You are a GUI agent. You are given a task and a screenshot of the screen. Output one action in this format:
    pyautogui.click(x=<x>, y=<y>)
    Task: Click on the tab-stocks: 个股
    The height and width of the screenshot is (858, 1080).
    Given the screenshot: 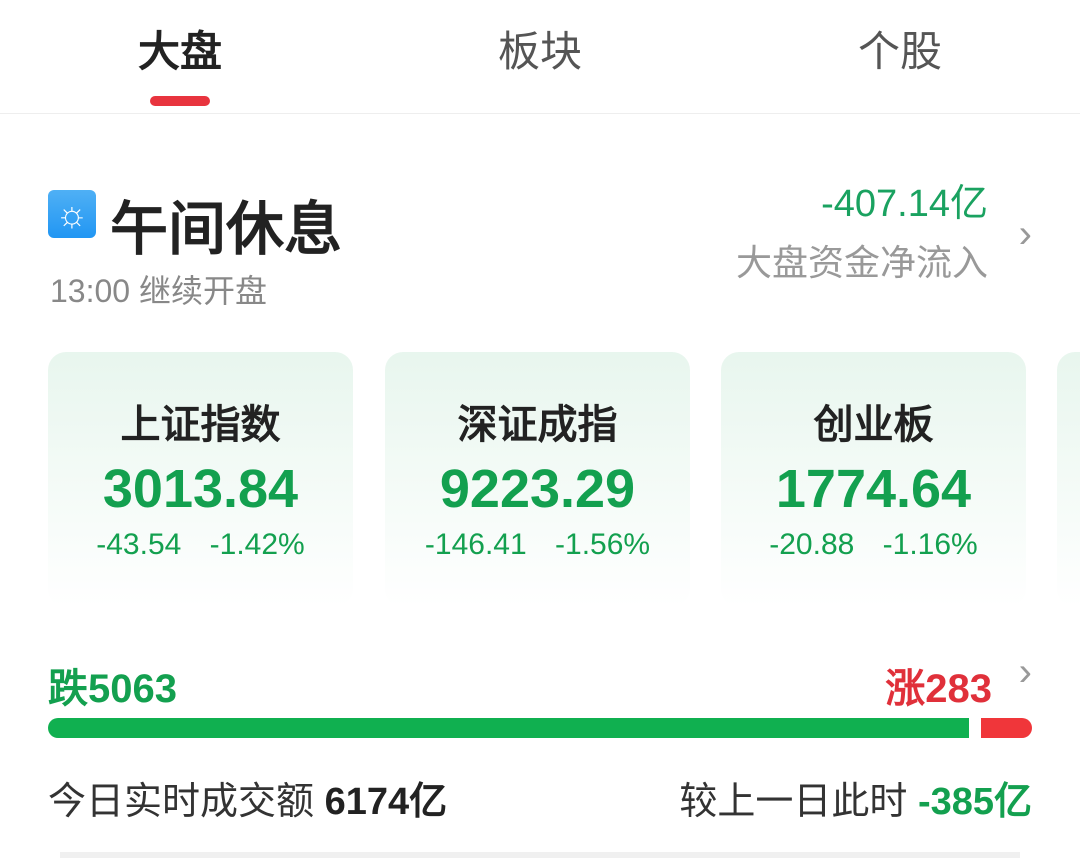 What is the action you would take?
    pyautogui.click(x=899, y=51)
    